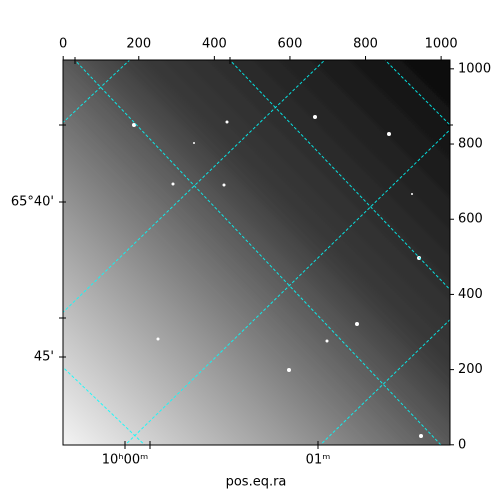  What do you see at coordinates (365, 44) in the screenshot?
I see `x-tick-label: 800` at bounding box center [365, 44].